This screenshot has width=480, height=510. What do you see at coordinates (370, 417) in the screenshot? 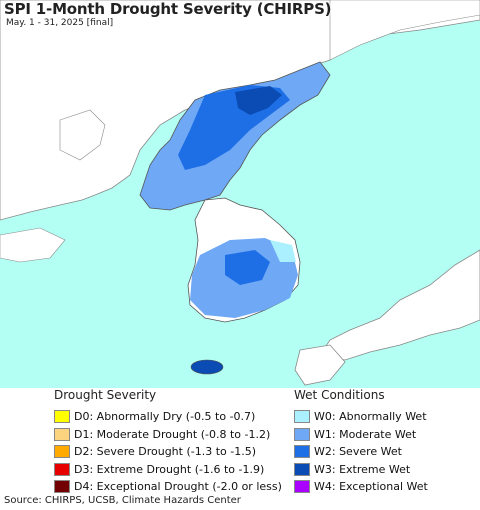
I see `legend-label-w0: W0: Abnormally Wet` at bounding box center [370, 417].